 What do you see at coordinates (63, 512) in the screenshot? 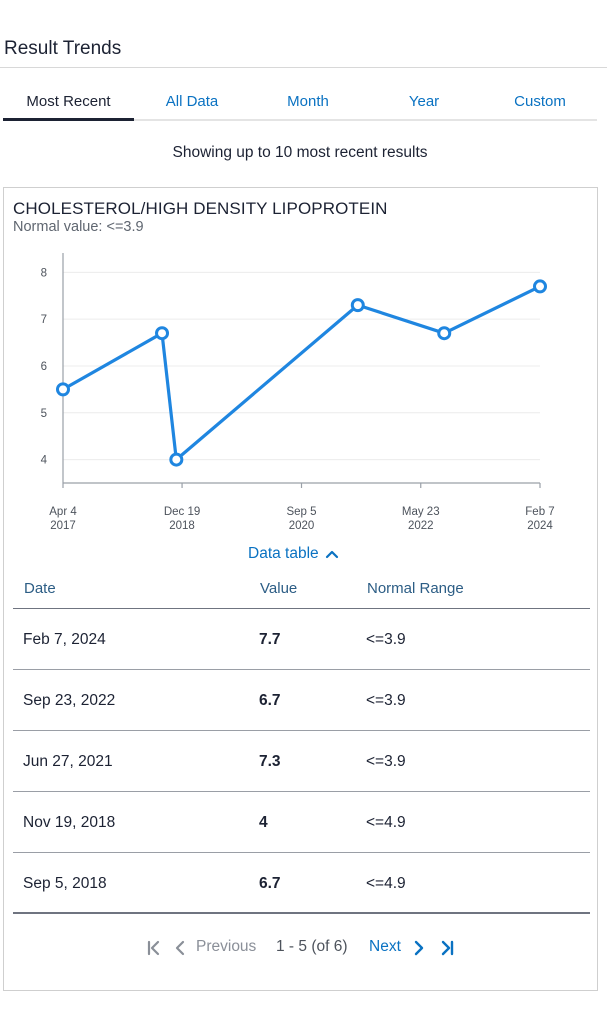
I see `x-tick-label: Apr 4` at bounding box center [63, 512].